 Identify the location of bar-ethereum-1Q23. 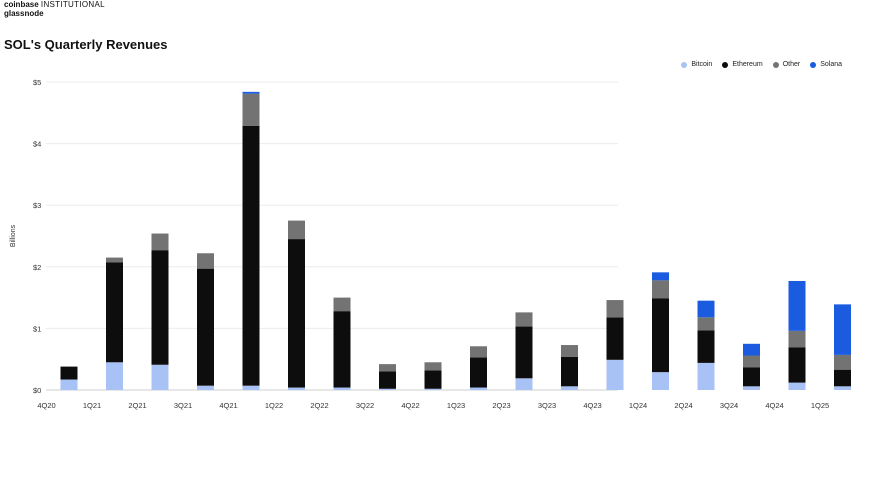
(478, 372).